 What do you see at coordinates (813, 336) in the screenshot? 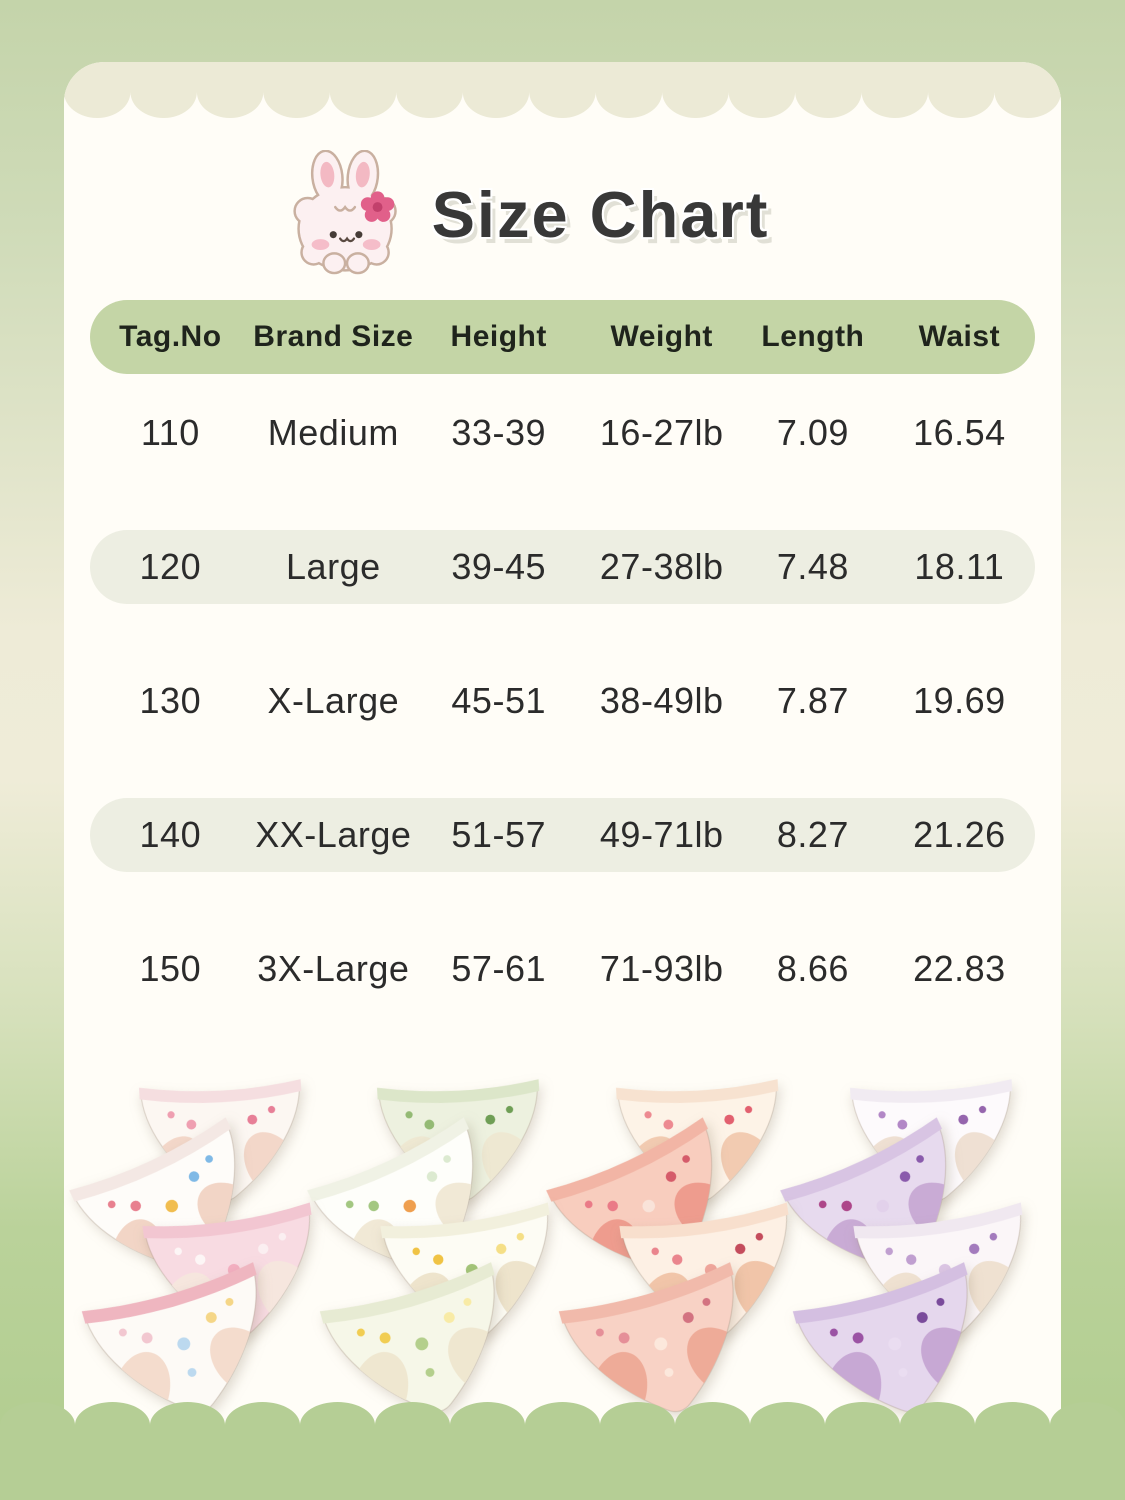
I see `col-length: Length` at bounding box center [813, 336].